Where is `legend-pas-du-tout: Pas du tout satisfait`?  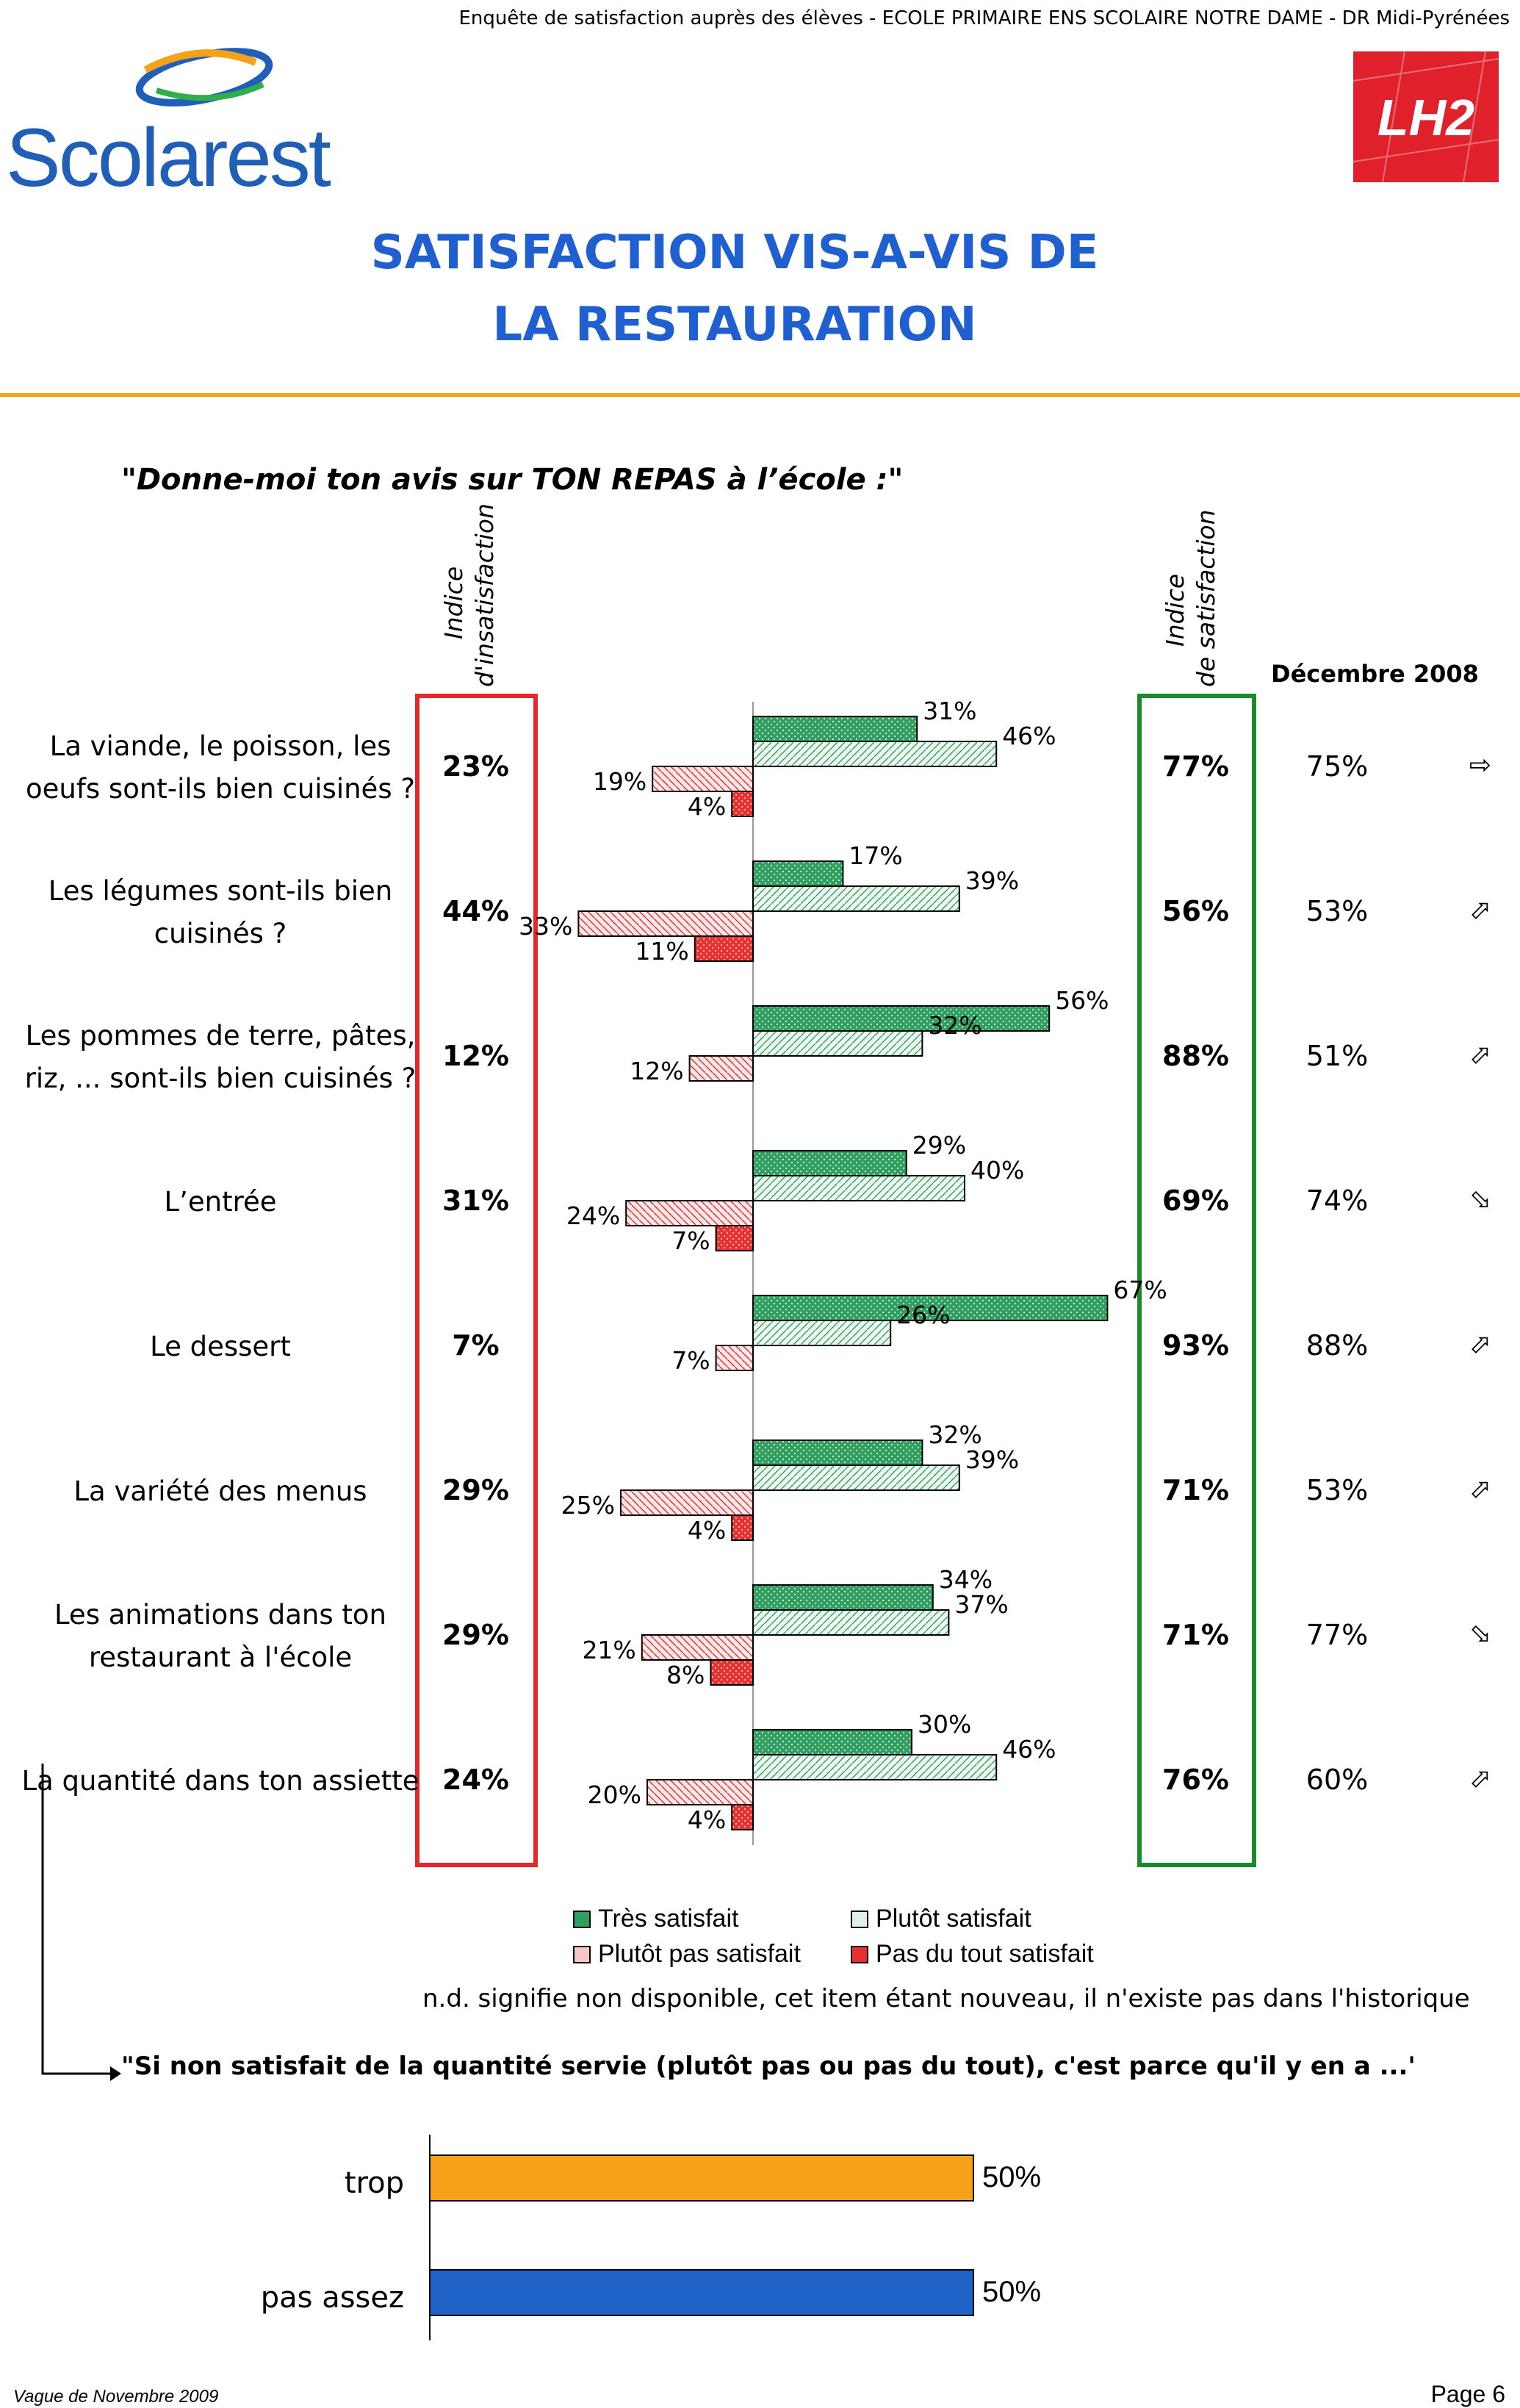 legend-pas-du-tout: Pas du tout satisfait is located at coordinates (973, 1954).